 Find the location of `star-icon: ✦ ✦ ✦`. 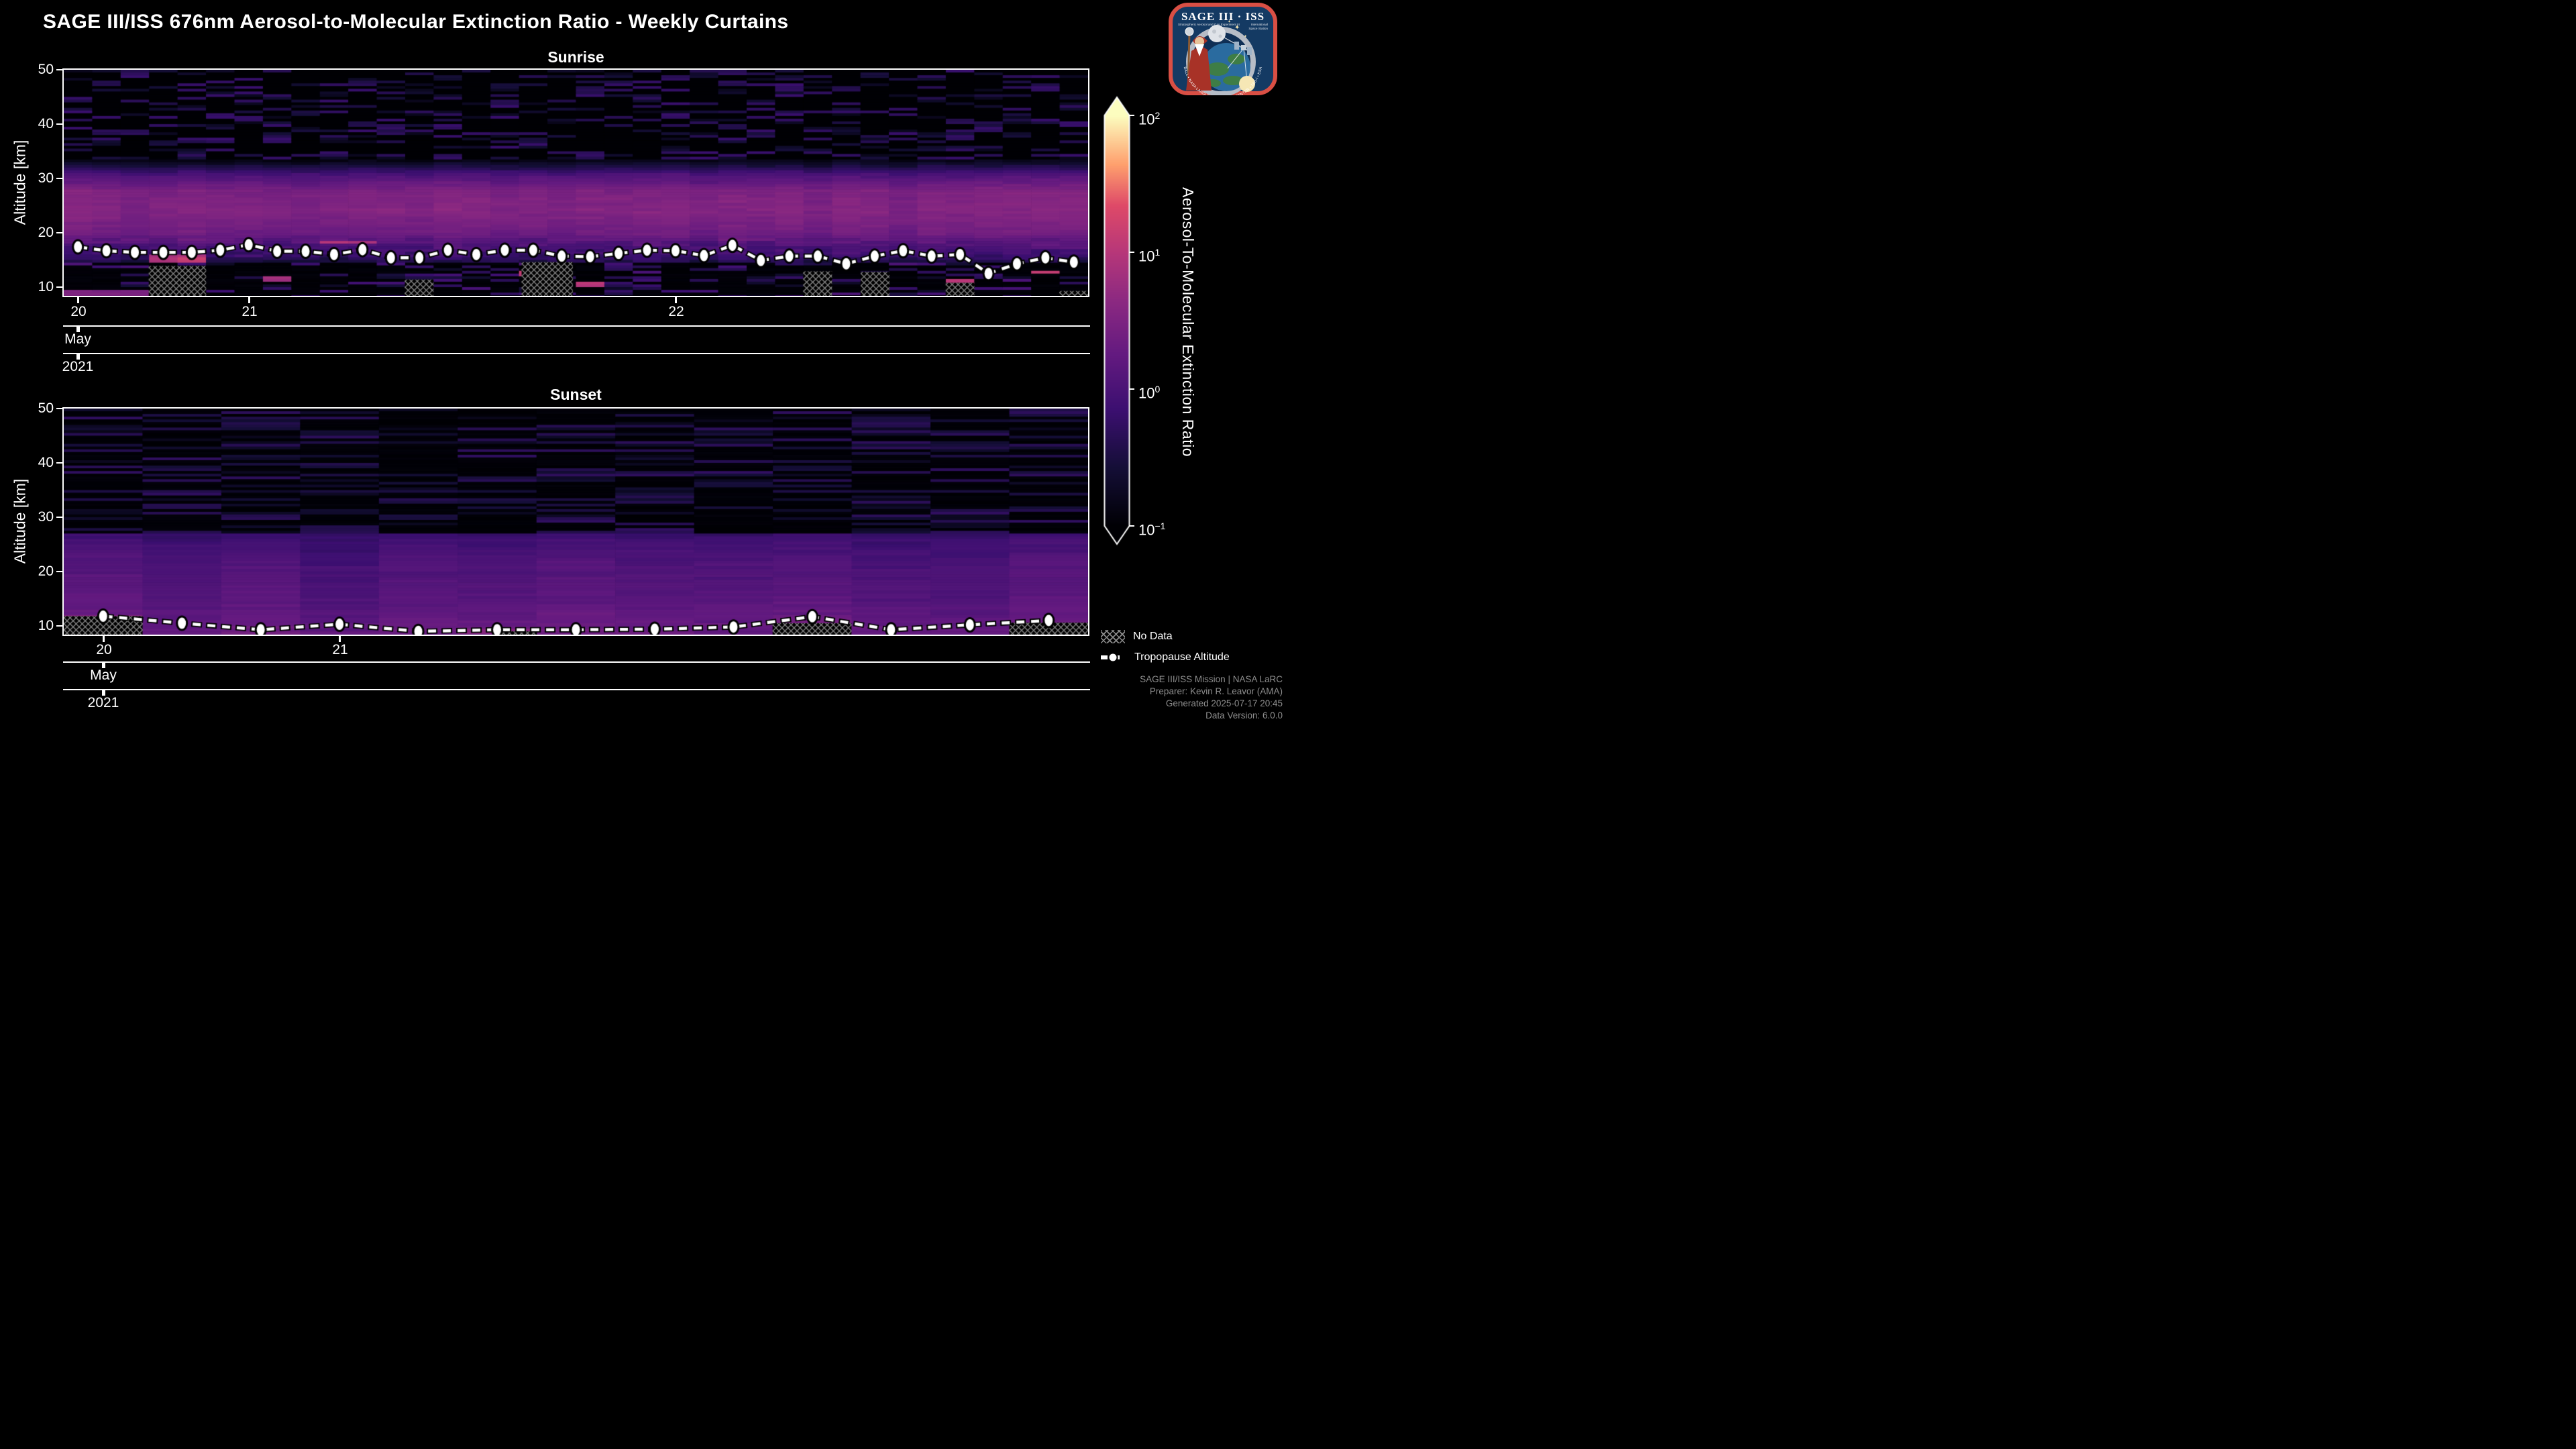

star-icon: ✦ ✦ ✦ is located at coordinates (1237, 29).